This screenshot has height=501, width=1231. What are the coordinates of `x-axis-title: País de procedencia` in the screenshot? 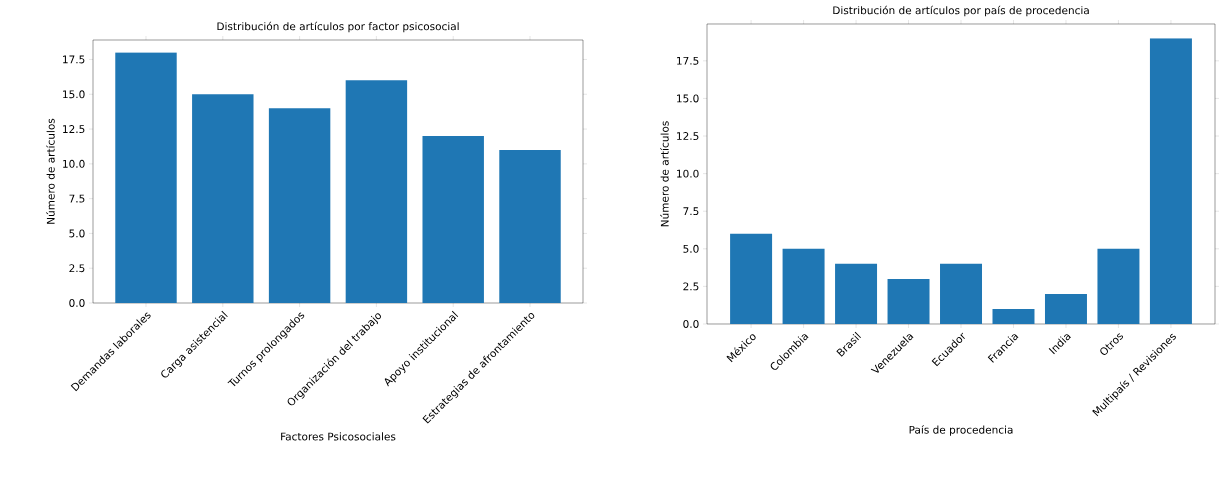 It's located at (961, 430).